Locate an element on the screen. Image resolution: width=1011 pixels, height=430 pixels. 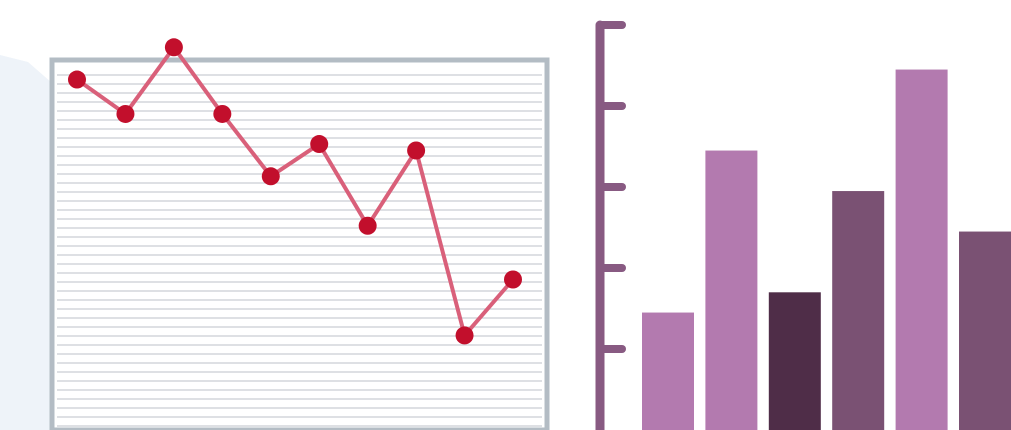
background-accent-shape is located at coordinates (30, 242).